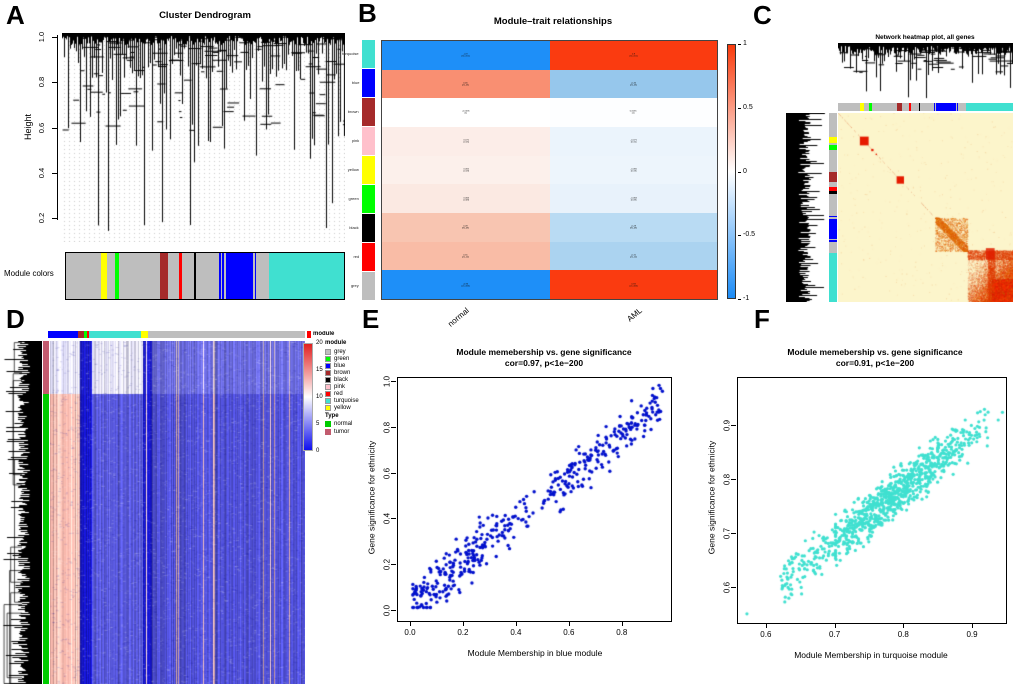  Describe the element at coordinates (324, 334) in the screenshot. I see `panel-d-top-legend-label: module` at that location.